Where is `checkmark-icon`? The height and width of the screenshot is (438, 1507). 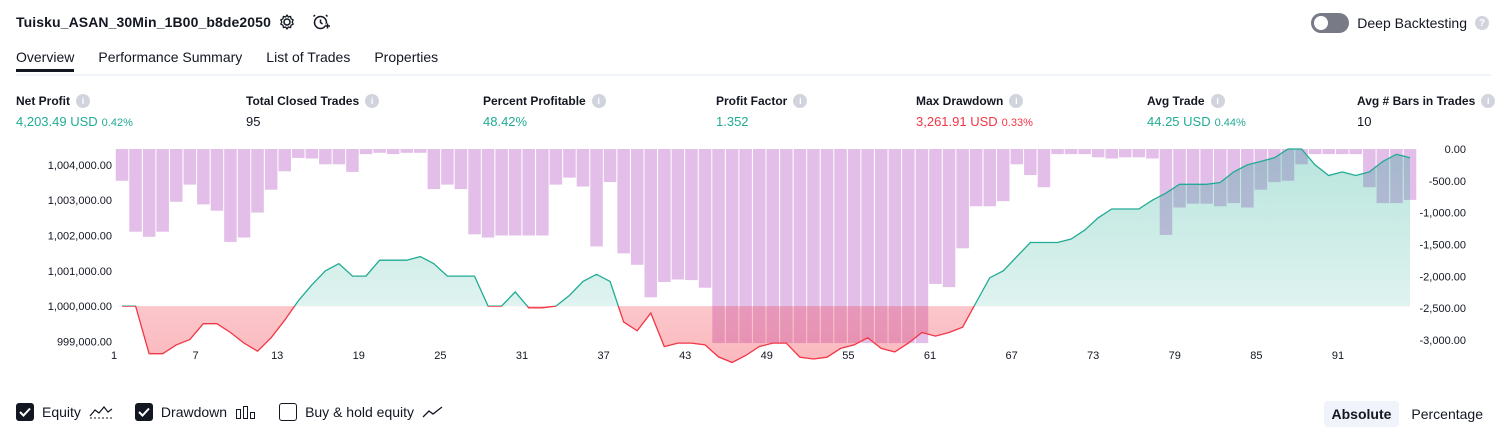
checkmark-icon is located at coordinates (144, 412).